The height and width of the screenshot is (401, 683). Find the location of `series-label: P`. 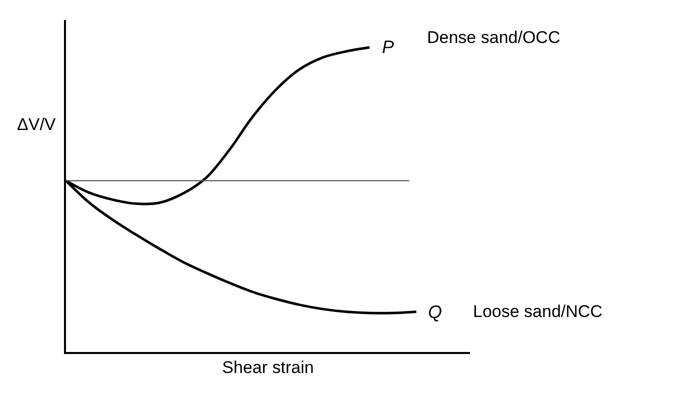

series-label: P is located at coordinates (388, 47).